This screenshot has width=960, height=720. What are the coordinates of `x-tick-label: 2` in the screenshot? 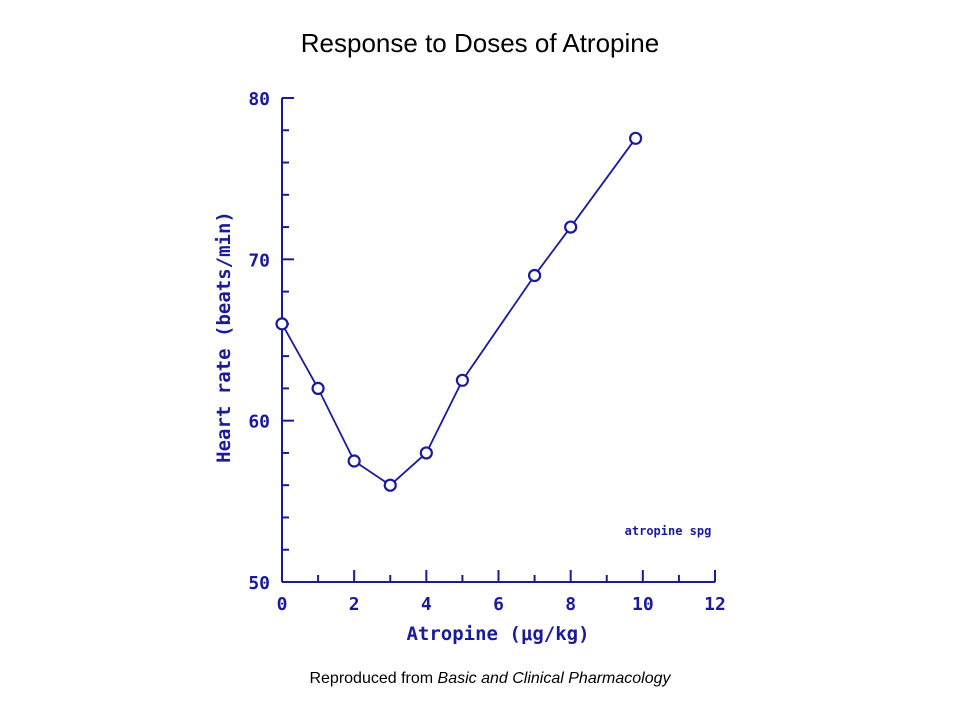 It's located at (354, 604).